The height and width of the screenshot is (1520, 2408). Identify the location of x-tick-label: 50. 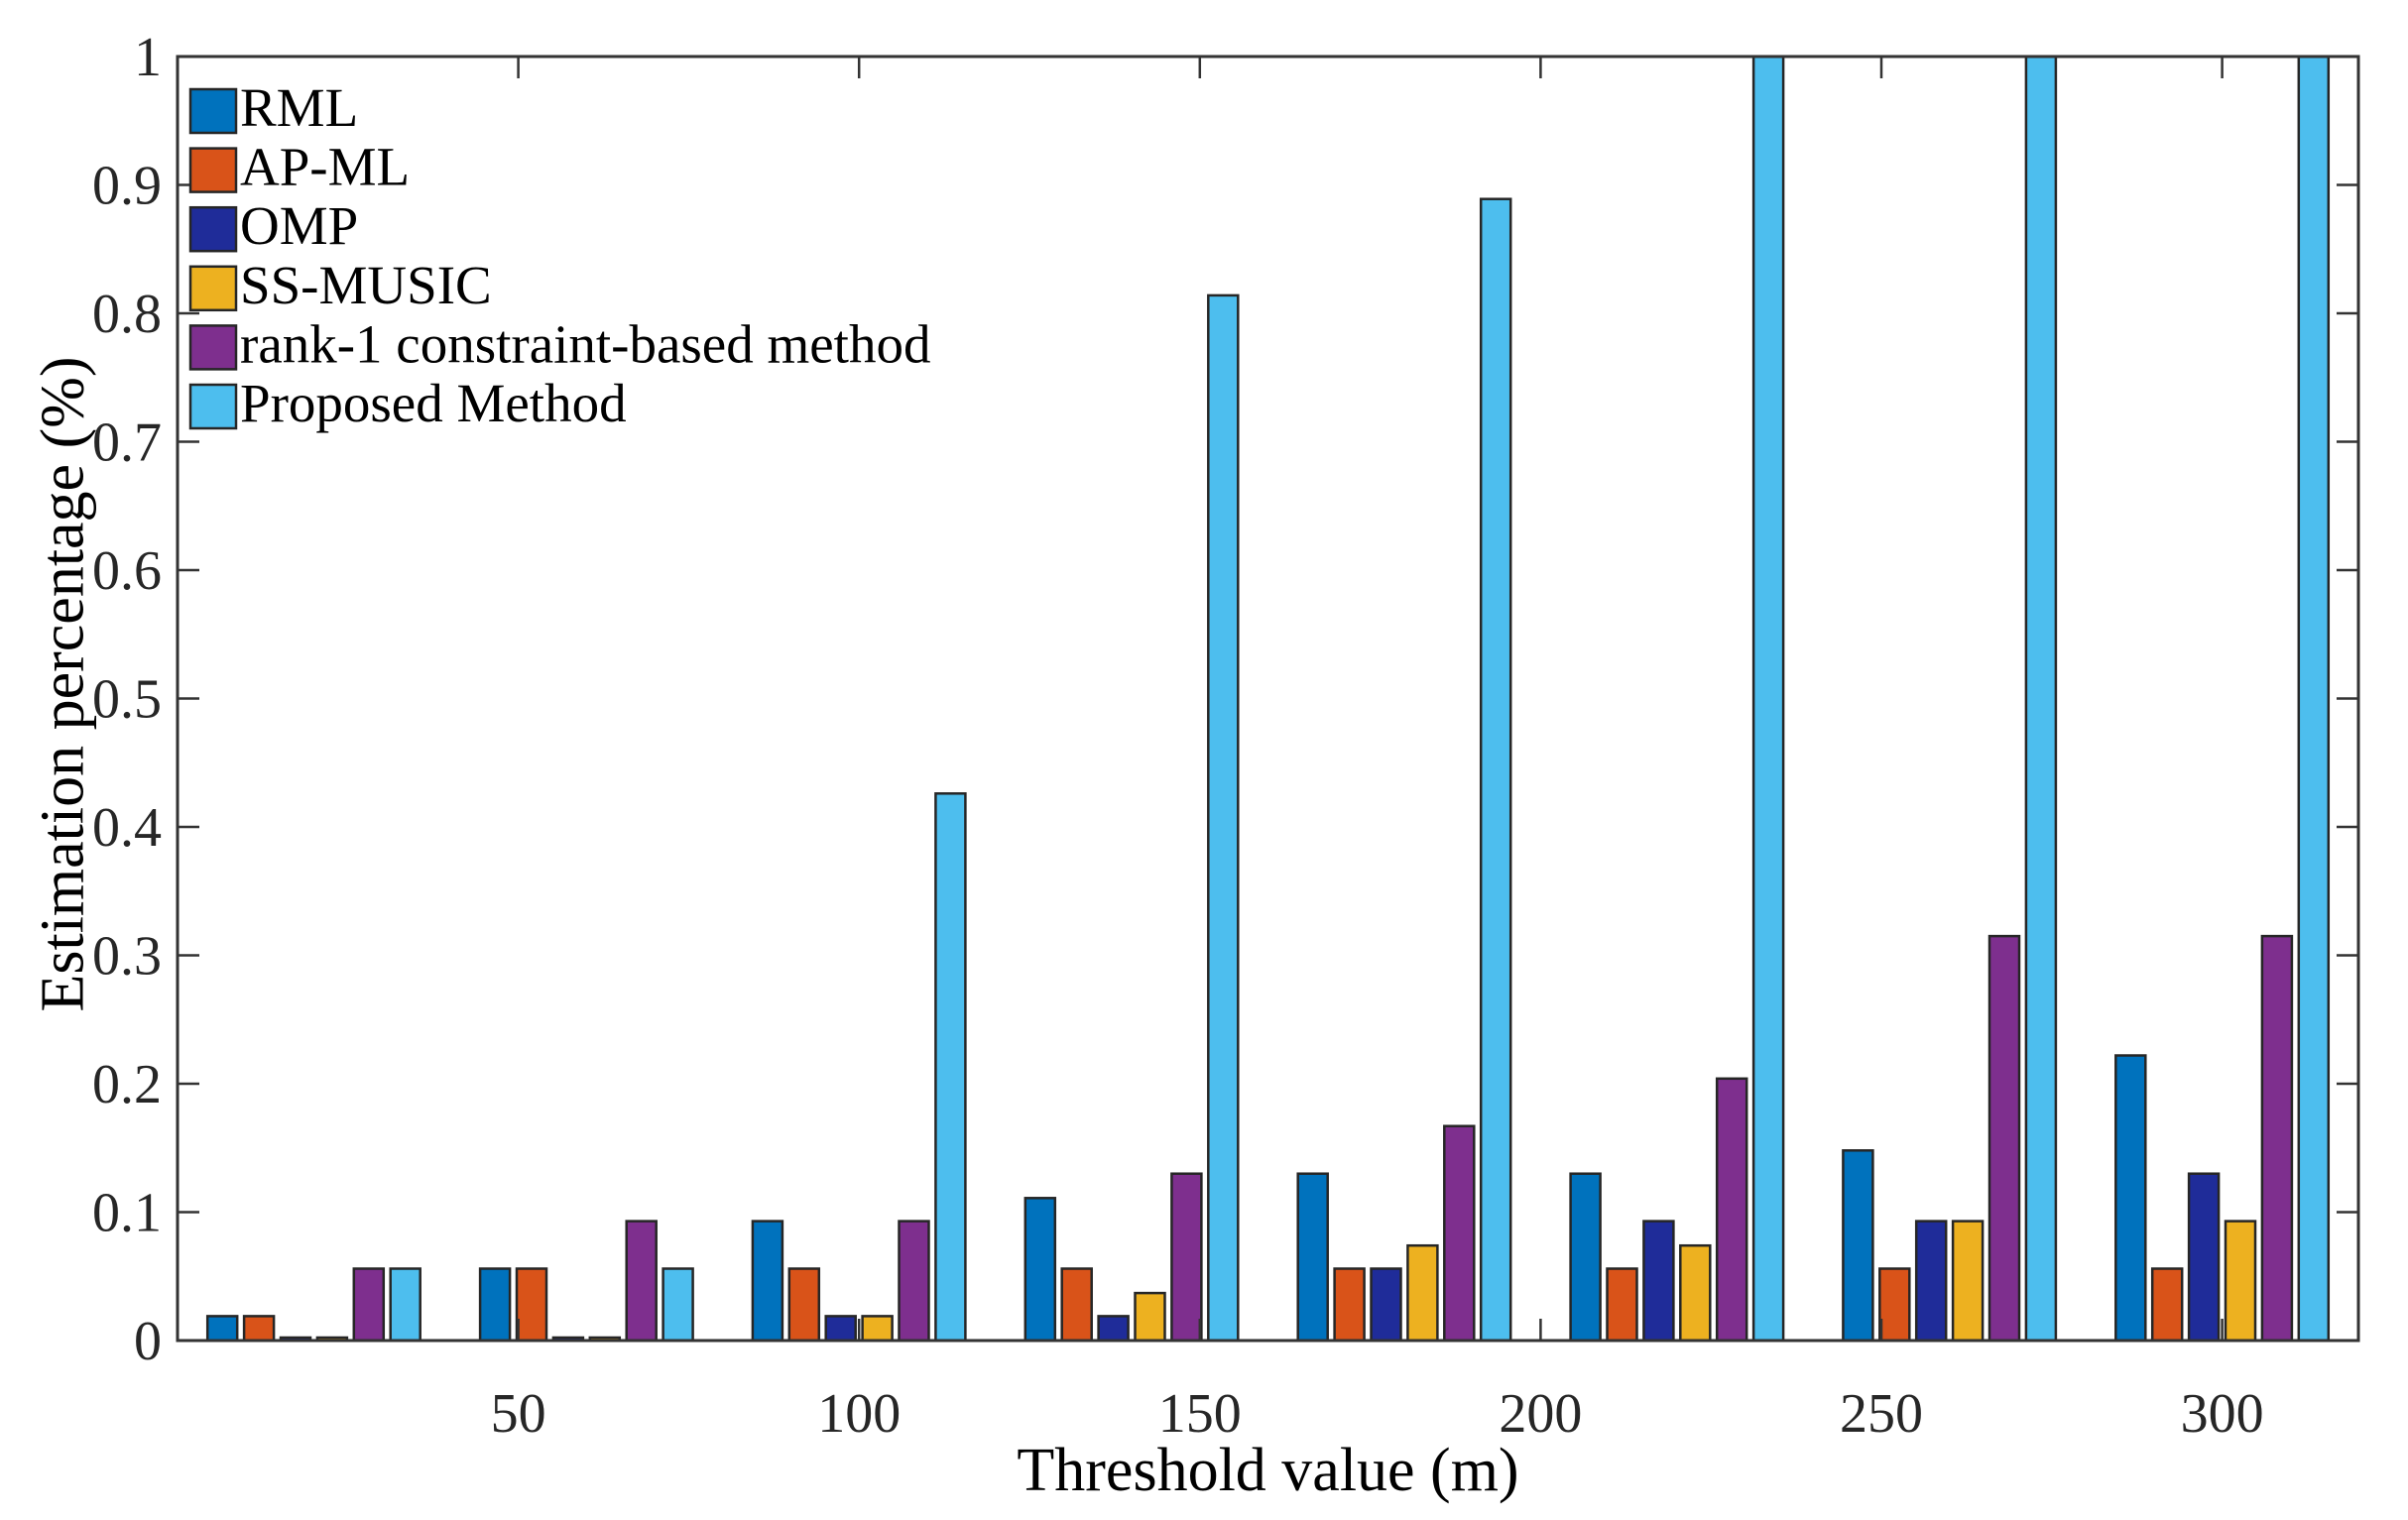
(519, 1414).